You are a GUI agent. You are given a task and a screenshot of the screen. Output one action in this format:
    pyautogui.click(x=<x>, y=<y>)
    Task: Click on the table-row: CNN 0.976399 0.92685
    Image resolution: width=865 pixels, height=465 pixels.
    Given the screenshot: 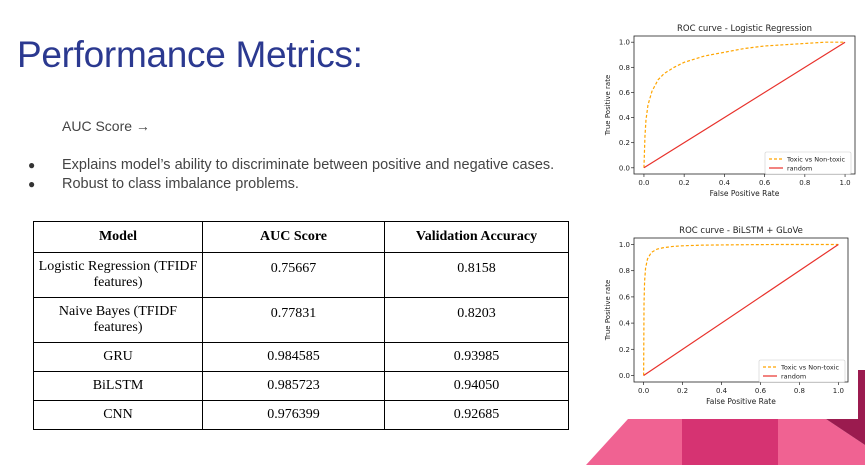 What is the action you would take?
    pyautogui.click(x=301, y=415)
    